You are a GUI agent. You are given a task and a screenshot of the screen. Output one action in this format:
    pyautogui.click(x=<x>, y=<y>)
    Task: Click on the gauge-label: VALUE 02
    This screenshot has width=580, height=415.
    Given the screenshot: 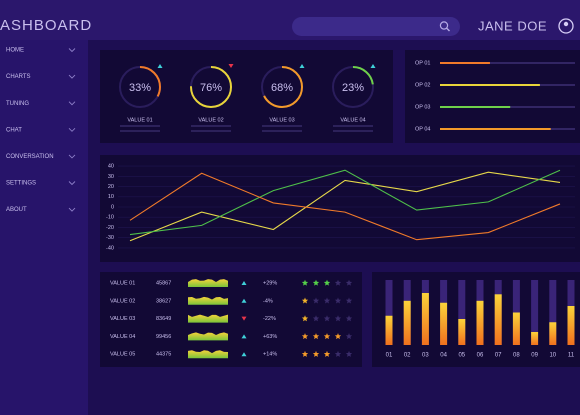 What is the action you would take?
    pyautogui.click(x=210, y=120)
    